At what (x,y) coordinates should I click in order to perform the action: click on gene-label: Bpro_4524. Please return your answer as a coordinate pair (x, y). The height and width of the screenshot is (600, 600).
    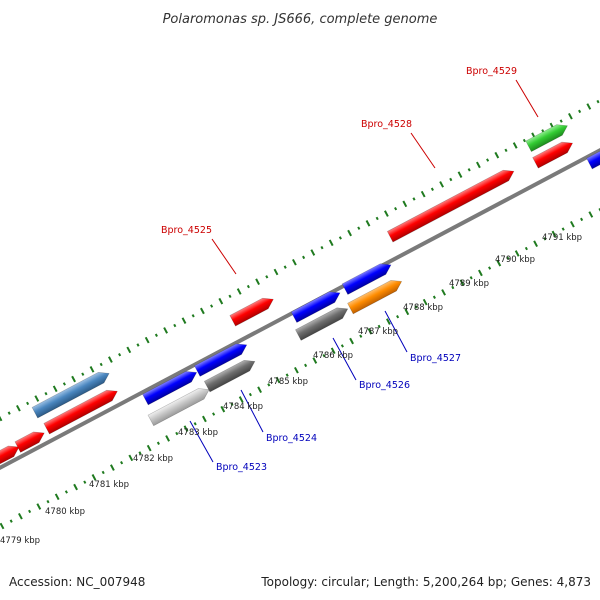
    Looking at the image, I should click on (291, 438).